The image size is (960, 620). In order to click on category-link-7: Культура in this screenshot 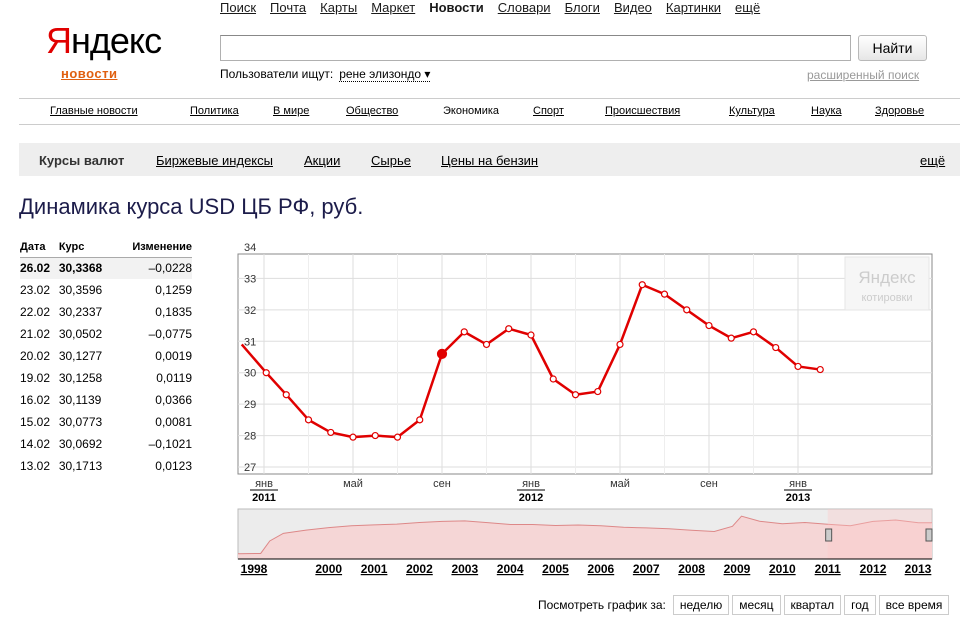, I will do `click(752, 111)`.